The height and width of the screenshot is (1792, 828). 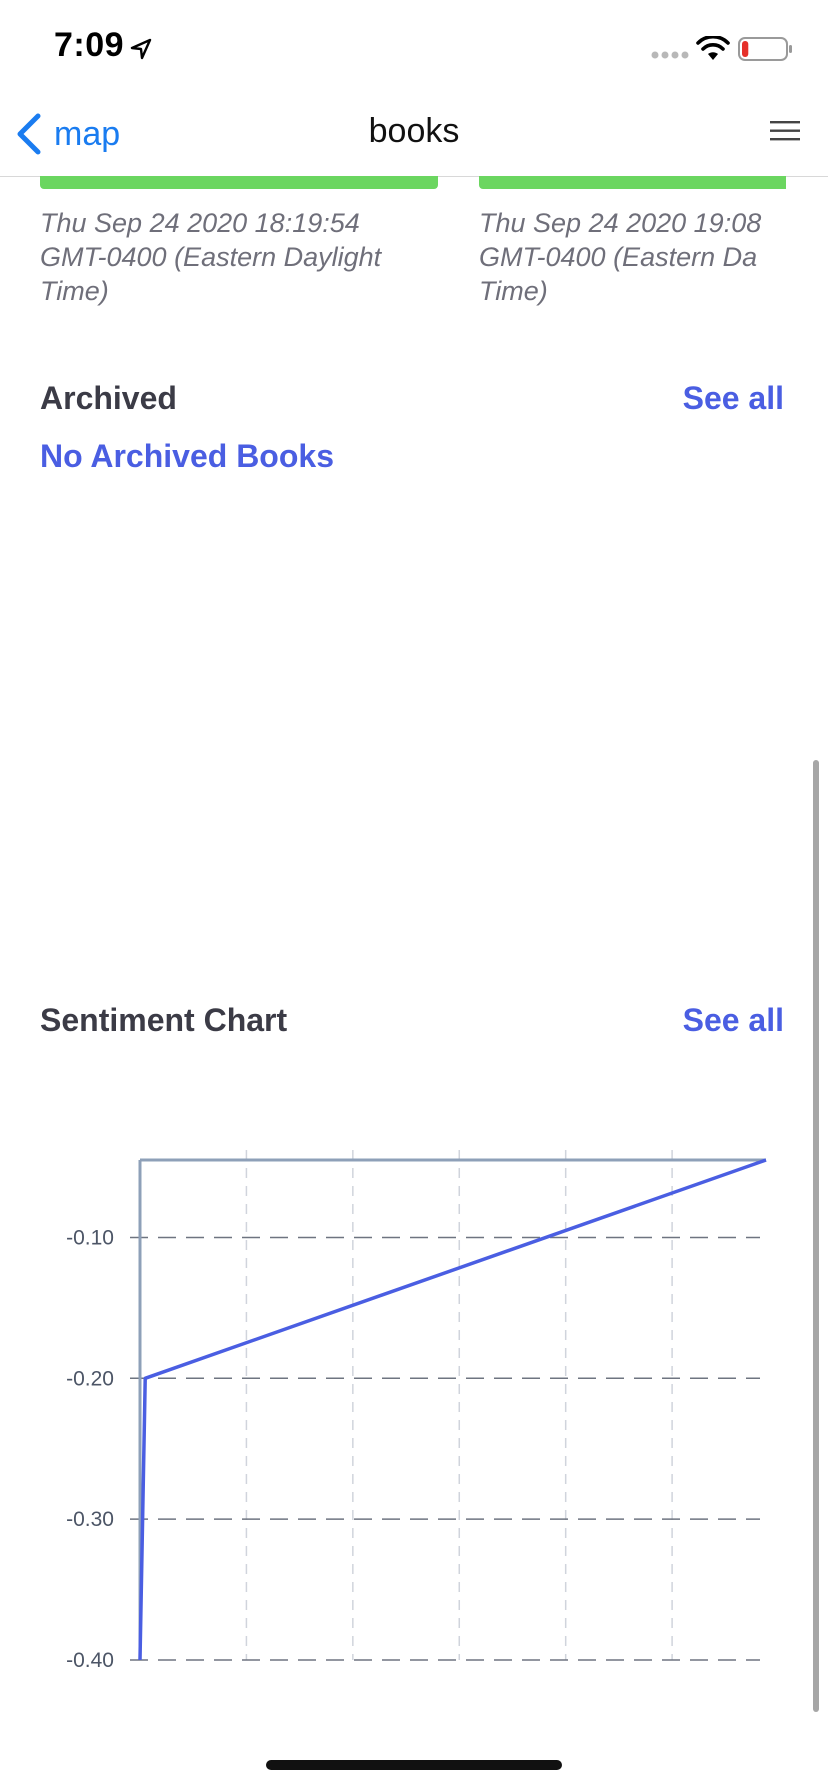 I want to click on sentiment-chart-title: Sentiment Chart, so click(x=164, y=1020).